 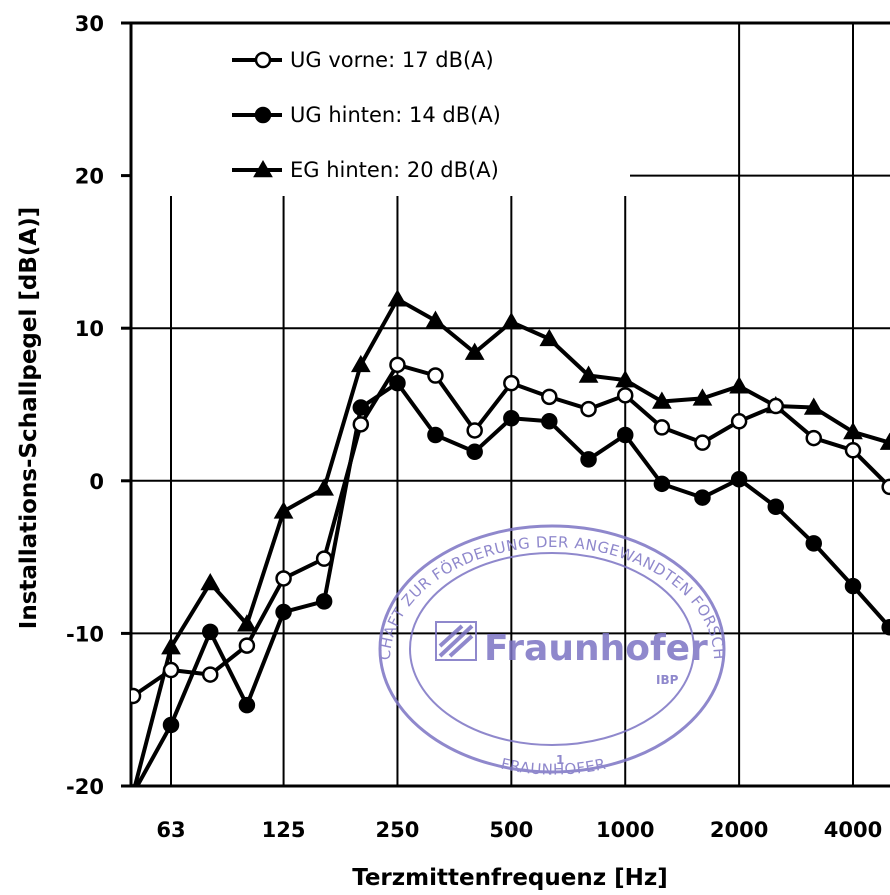 I want to click on stamp-ring-text-bottom: FRAUNHOFER, so click(x=553, y=767).